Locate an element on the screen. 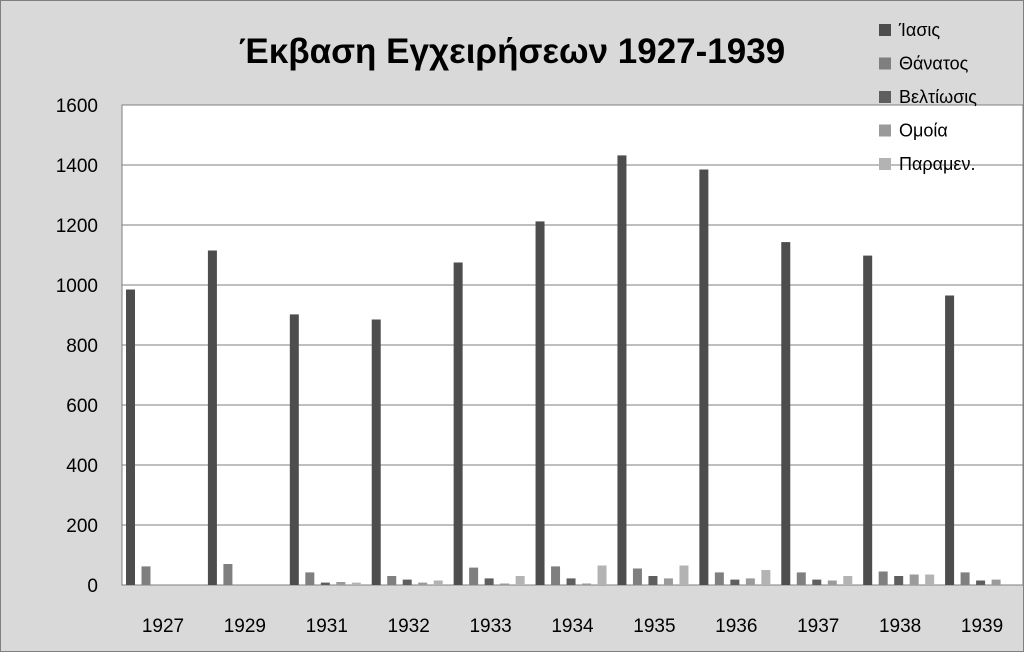 The width and height of the screenshot is (1024, 652). chart-title: Έκβαση Εγχειρήσεων 1927-1939 is located at coordinates (512, 51).